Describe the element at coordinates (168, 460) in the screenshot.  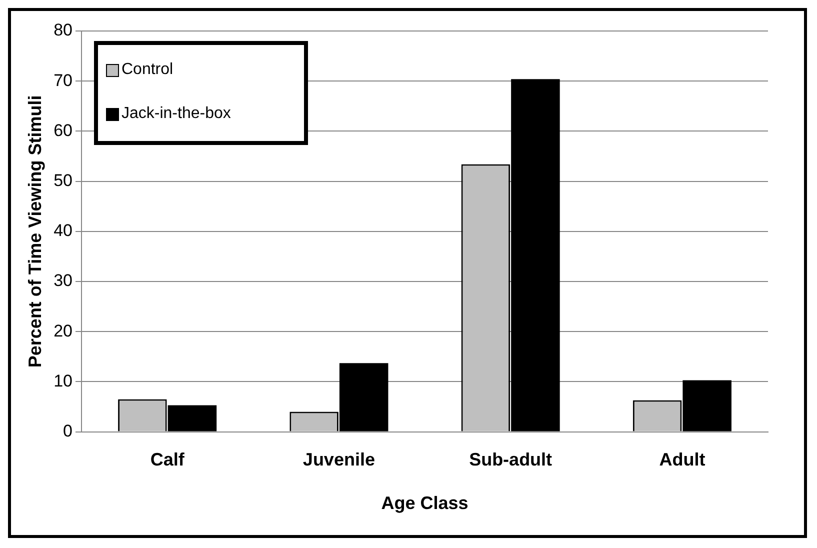
I see `x-tick-label: Calf` at that location.